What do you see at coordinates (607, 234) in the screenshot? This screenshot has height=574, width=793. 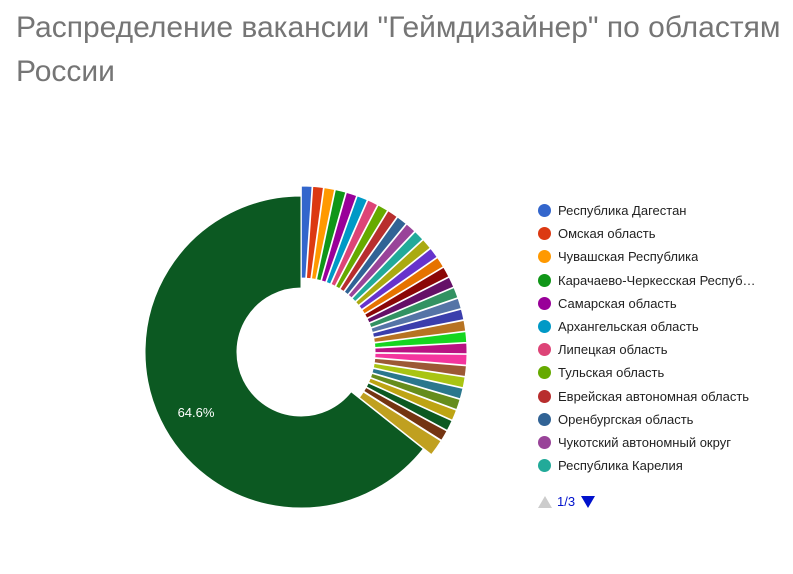 I see `legend-label: Омская область` at bounding box center [607, 234].